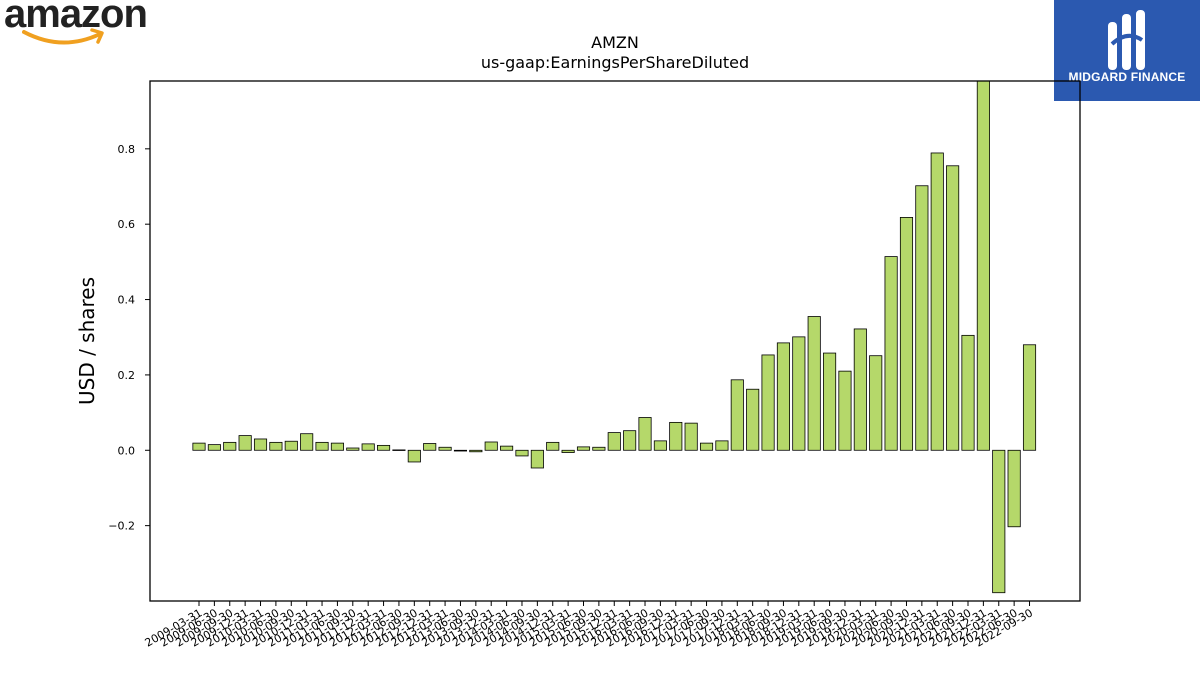 The width and height of the screenshot is (1200, 675). What do you see at coordinates (127, 224) in the screenshot?
I see `y-tick-label: 0.6` at bounding box center [127, 224].